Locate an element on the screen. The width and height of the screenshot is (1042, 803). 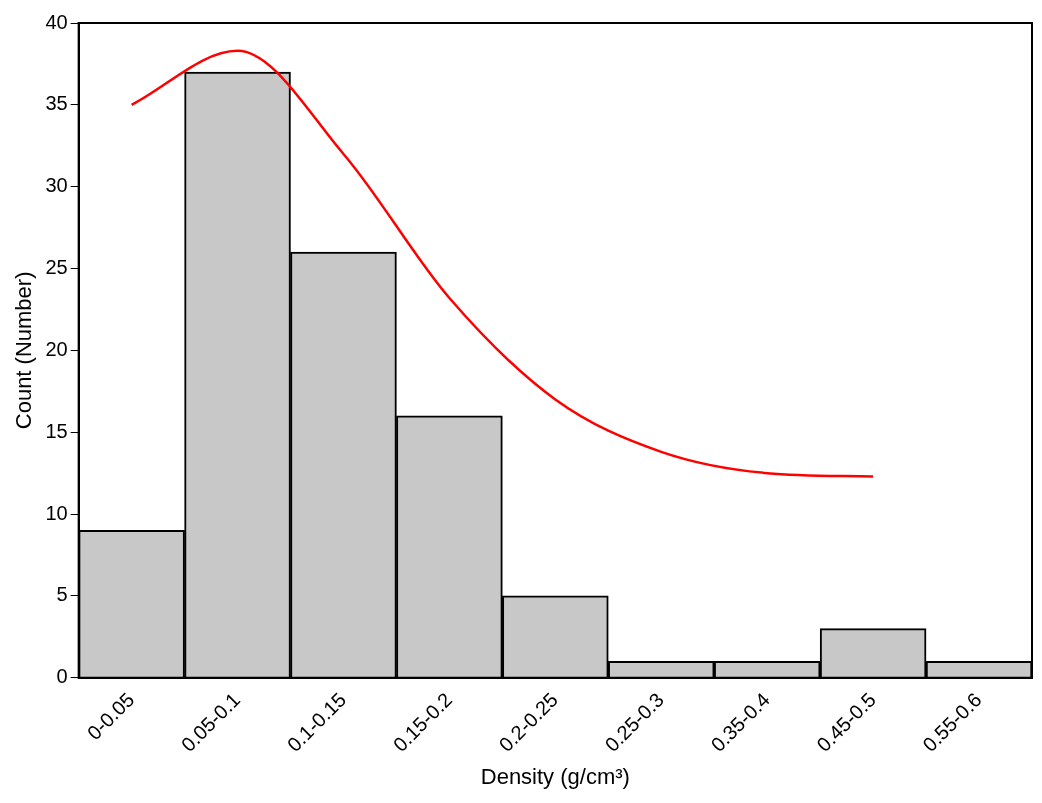
y-axis-title: Count (Number) is located at coordinates (24, 350).